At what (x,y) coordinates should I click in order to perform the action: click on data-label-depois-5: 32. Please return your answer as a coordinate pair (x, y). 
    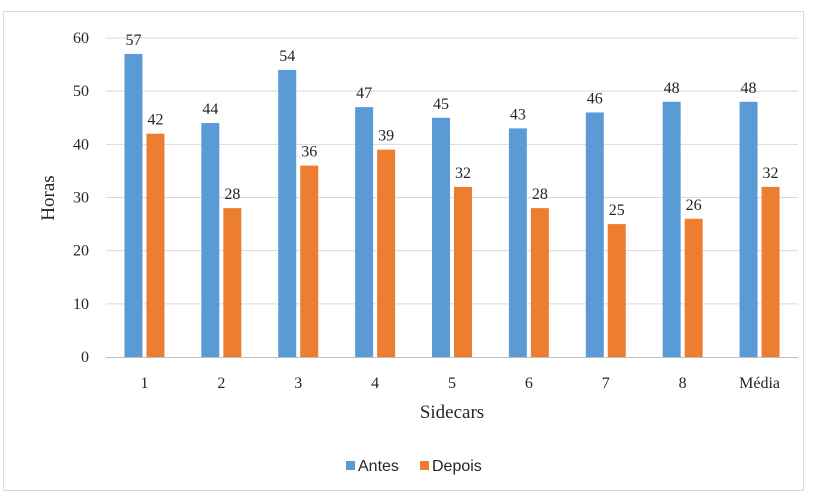
    Looking at the image, I should click on (463, 173).